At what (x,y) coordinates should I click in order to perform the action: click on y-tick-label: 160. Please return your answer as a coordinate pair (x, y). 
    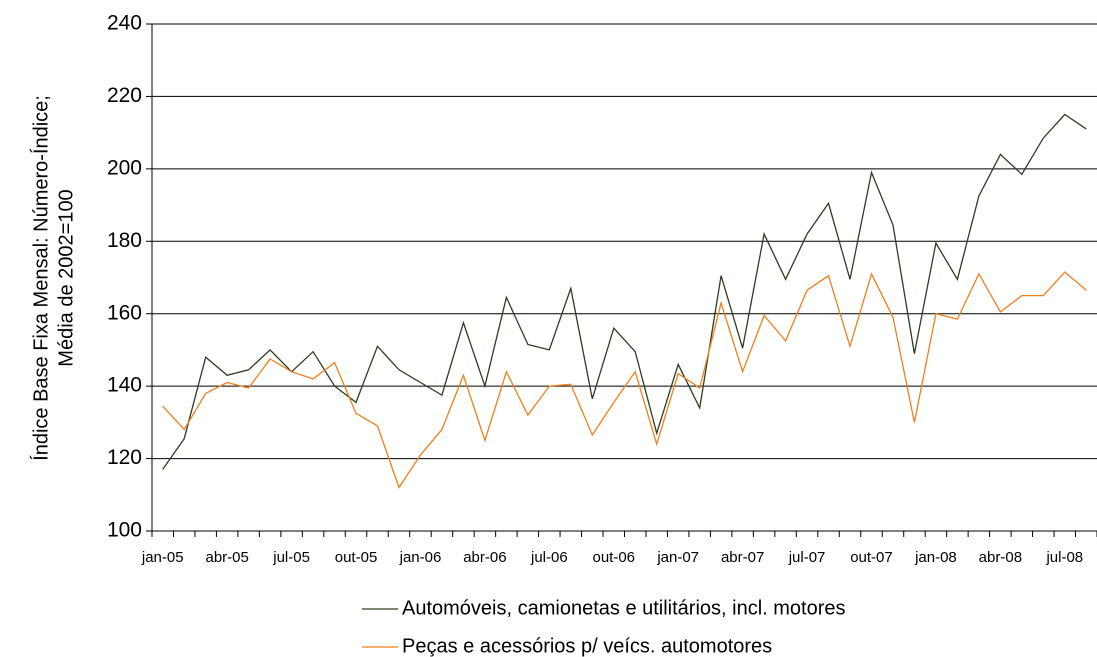
    Looking at the image, I should click on (124, 312).